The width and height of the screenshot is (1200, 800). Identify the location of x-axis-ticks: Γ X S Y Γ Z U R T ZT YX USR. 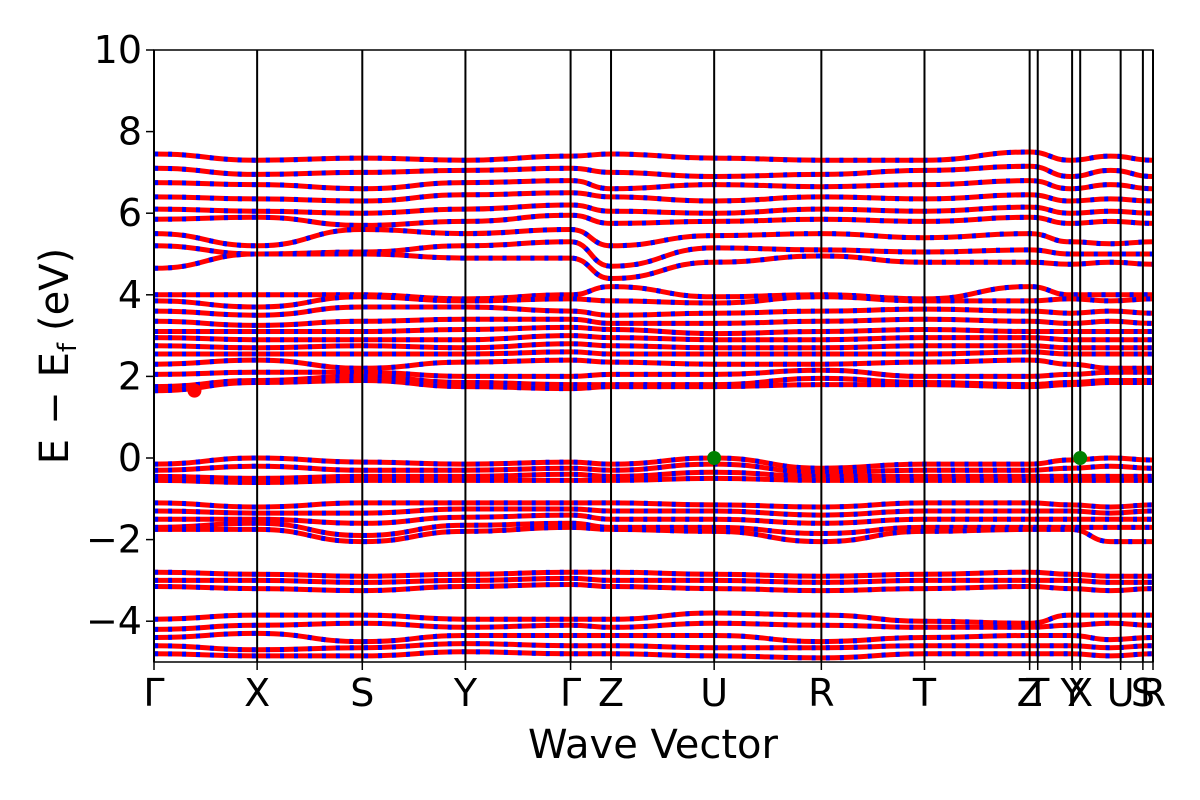
(654, 688).